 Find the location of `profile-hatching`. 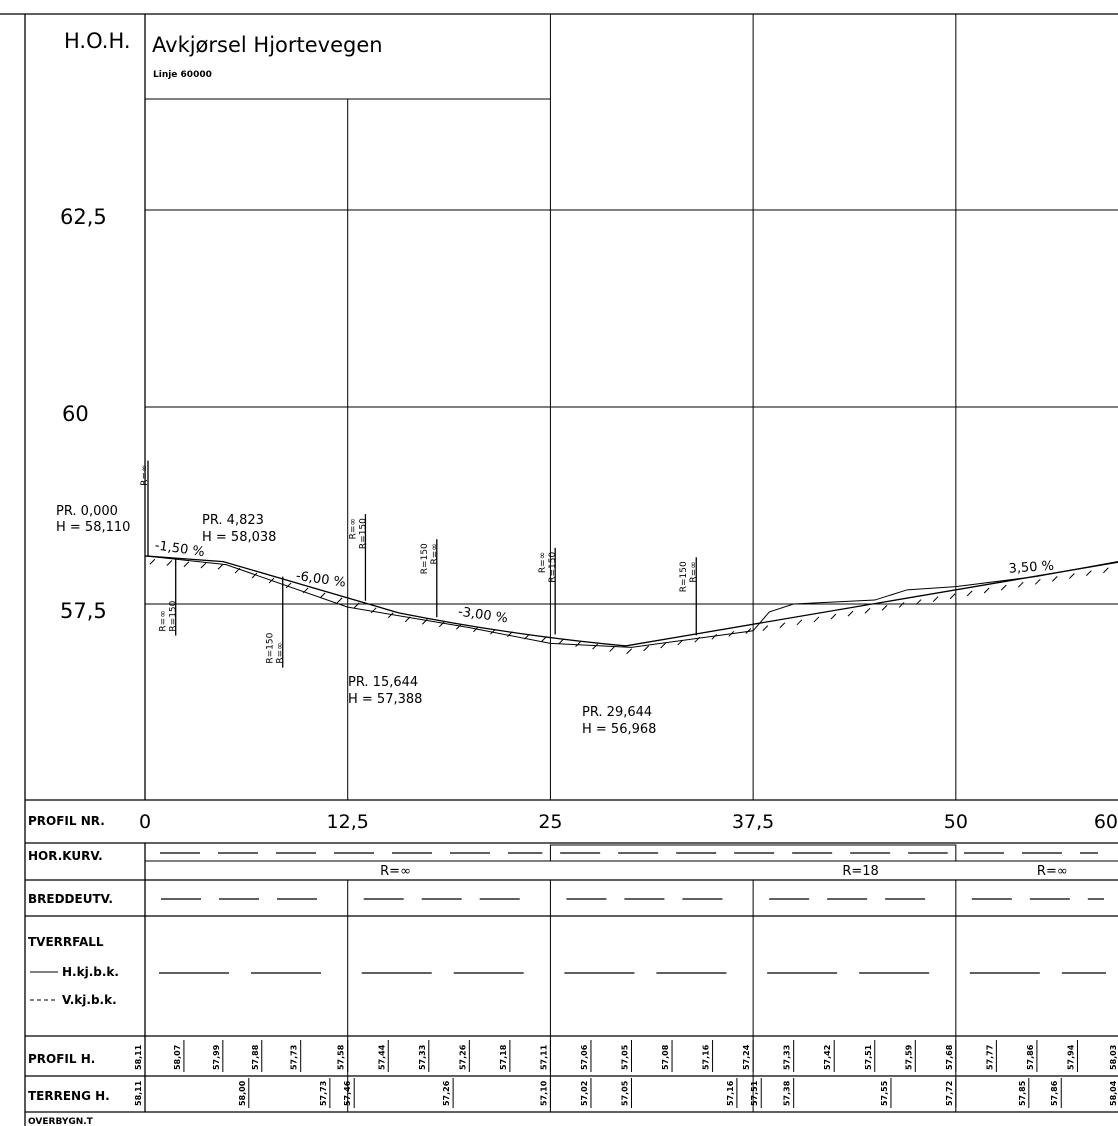

profile-hatching is located at coordinates (629, 606).